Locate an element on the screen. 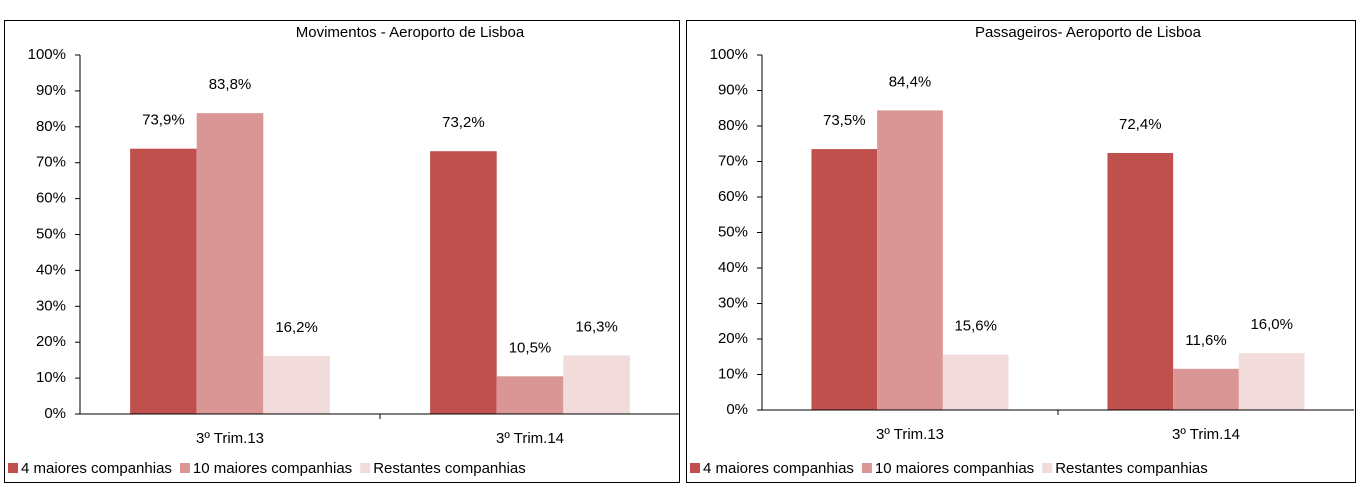  data-label: 73,5% is located at coordinates (844, 120).